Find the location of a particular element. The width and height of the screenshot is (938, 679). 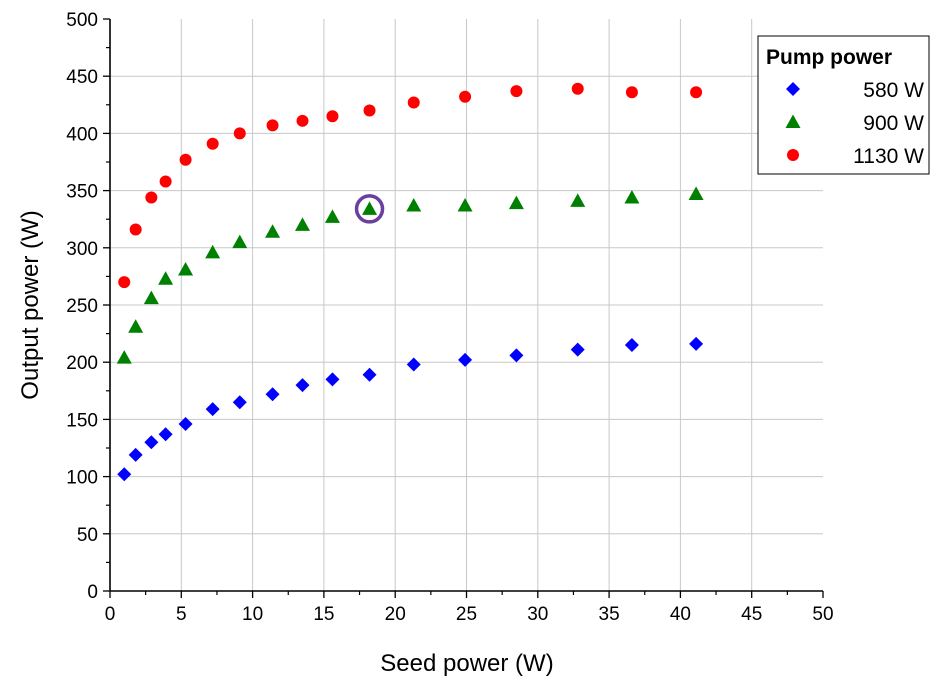

legend-box is located at coordinates (843, 105).